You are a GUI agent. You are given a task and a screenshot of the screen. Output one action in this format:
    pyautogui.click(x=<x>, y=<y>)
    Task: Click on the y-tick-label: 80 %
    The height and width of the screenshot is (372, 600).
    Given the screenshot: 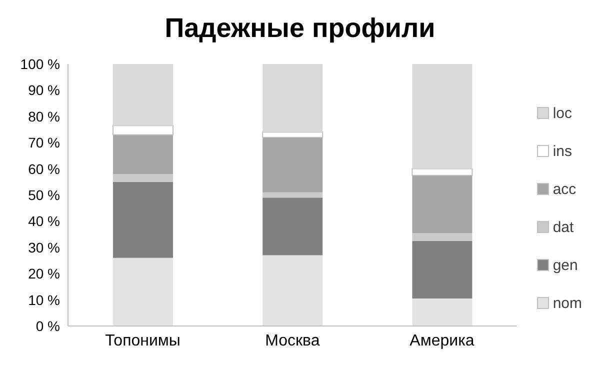 What is the action you would take?
    pyautogui.click(x=44, y=116)
    